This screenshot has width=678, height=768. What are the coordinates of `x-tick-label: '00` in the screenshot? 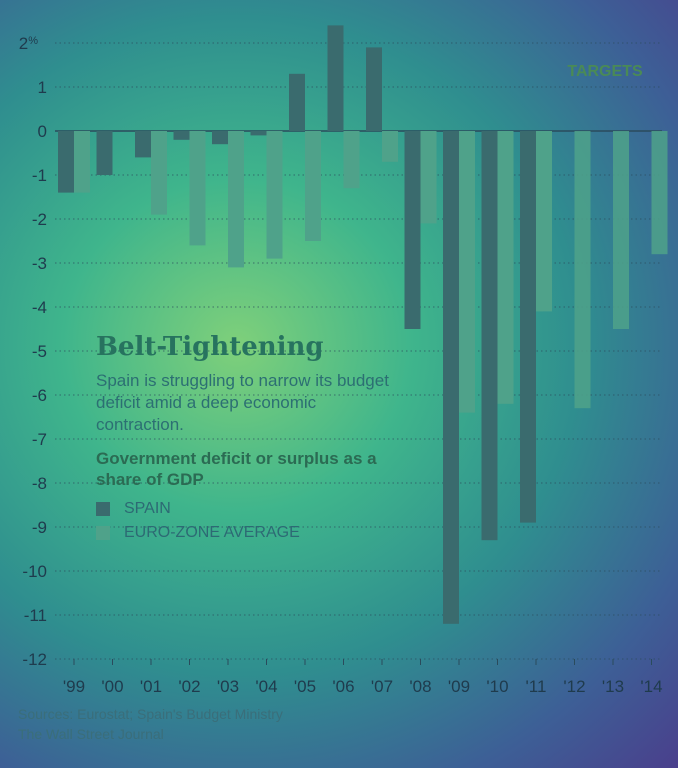 It's located at (112, 686).